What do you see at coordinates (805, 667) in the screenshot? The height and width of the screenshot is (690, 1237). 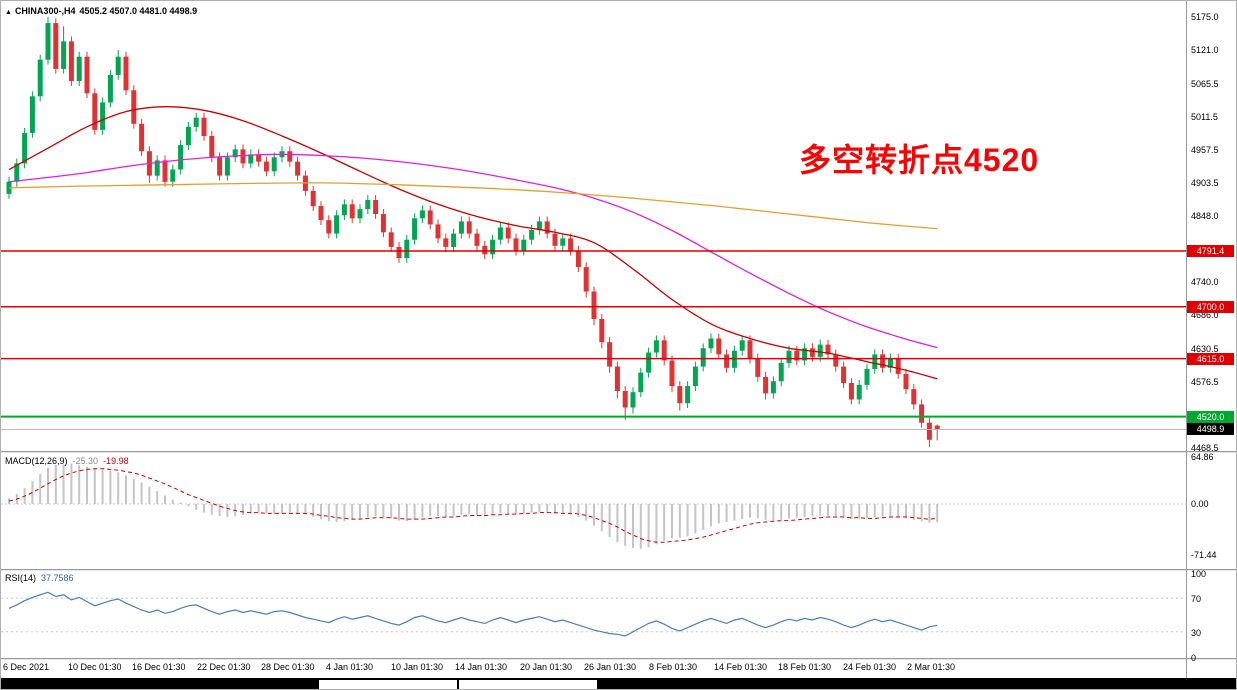 I see `time-label: 18 Feb 01:30` at bounding box center [805, 667].